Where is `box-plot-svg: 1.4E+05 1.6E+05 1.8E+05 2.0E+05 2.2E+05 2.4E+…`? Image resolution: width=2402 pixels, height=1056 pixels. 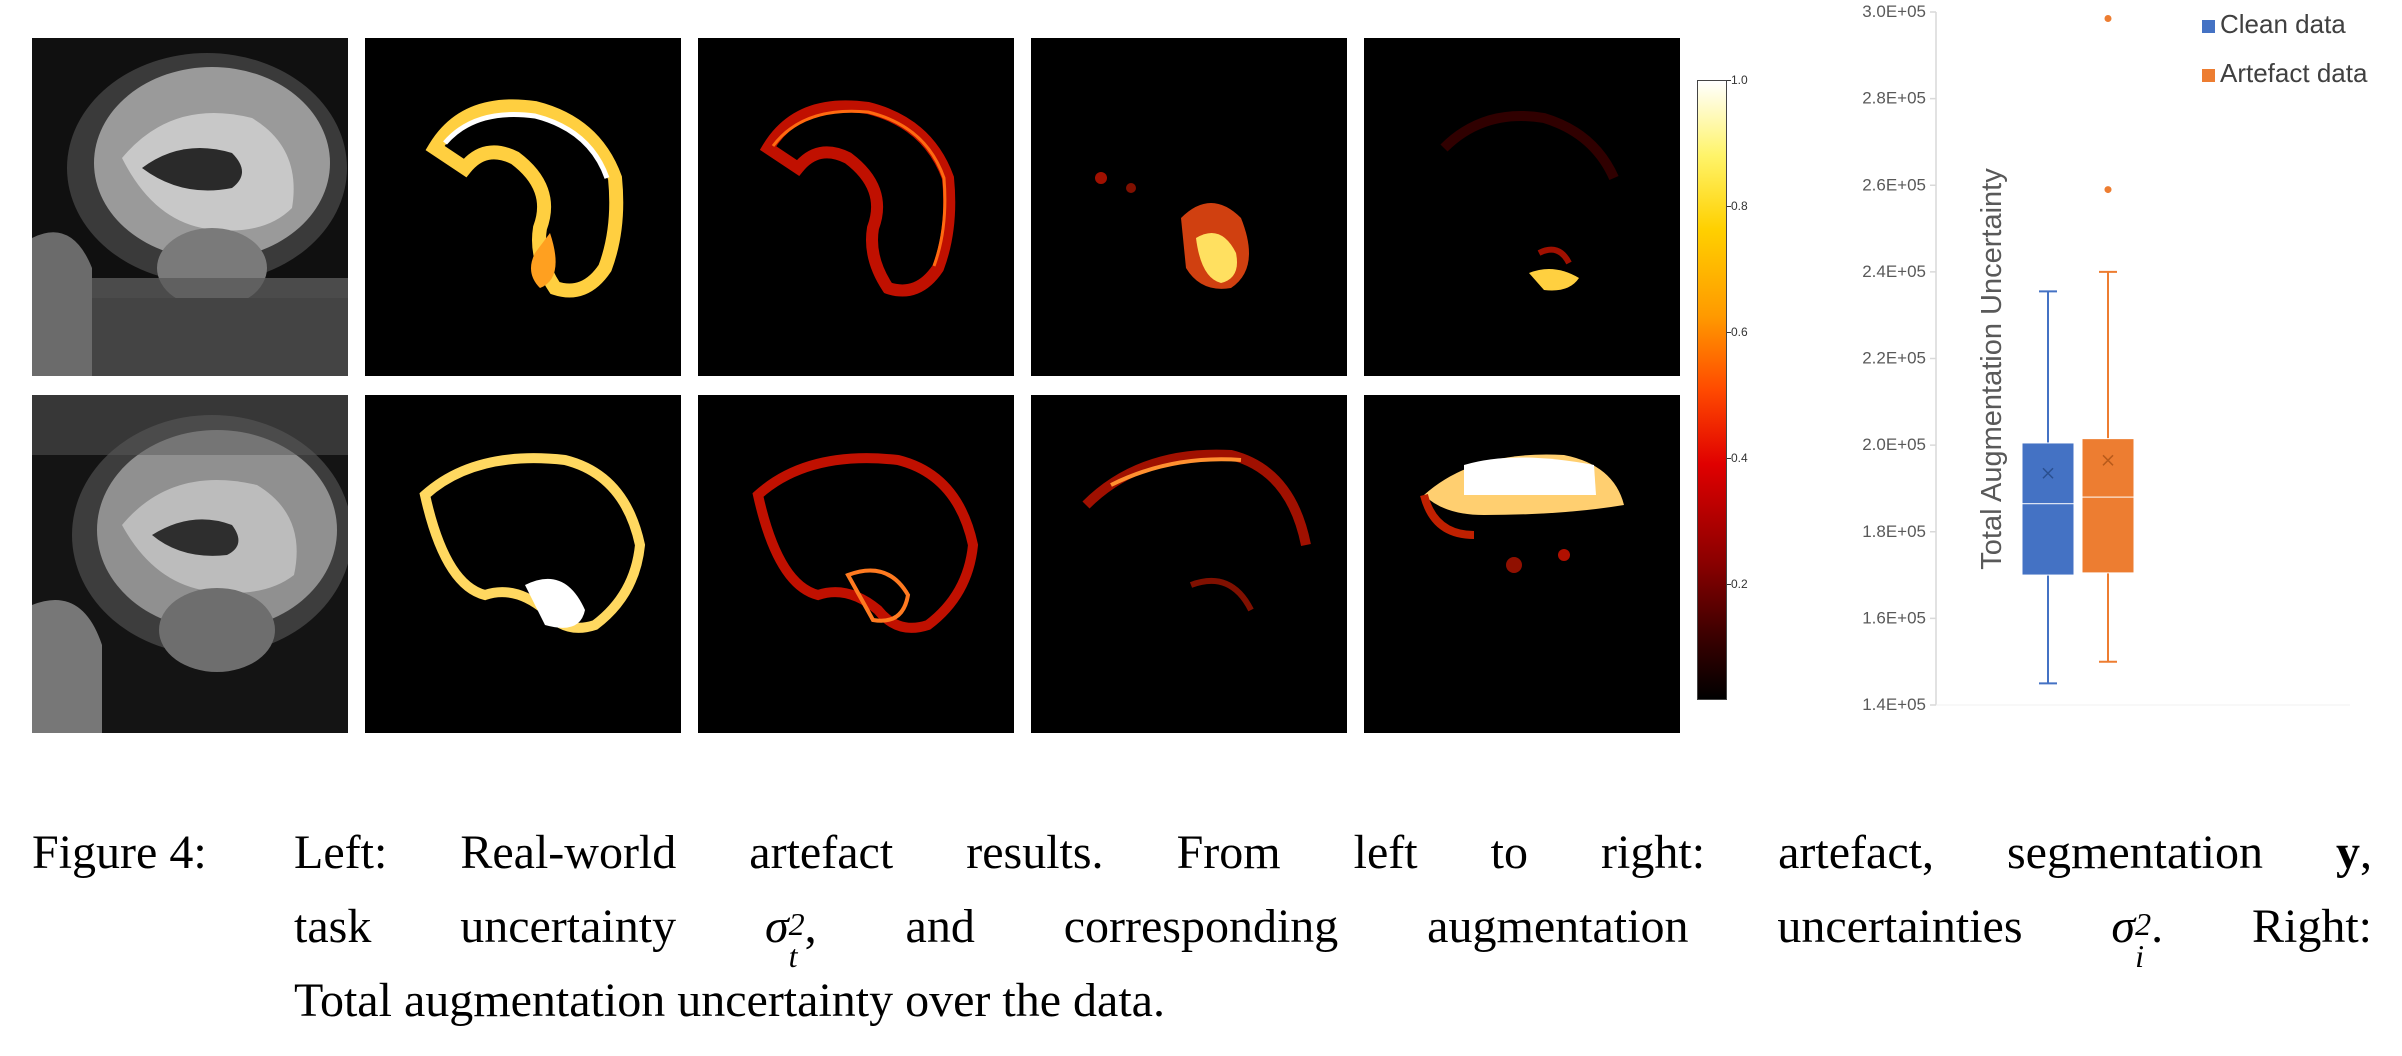
box-plot-svg: 1.4E+05 1.6E+05 1.8E+05 2.0E+05 2.2E+05 2.4E+… is located at coordinates (2115, 358).